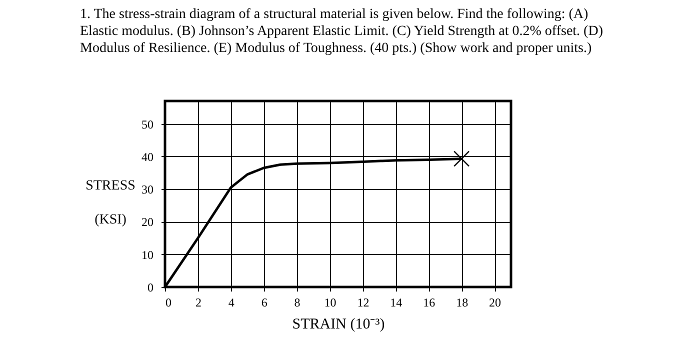 The image size is (700, 343). What do you see at coordinates (338, 324) in the screenshot?
I see `x-axis-title: STRAIN (10⁻³)` at bounding box center [338, 324].